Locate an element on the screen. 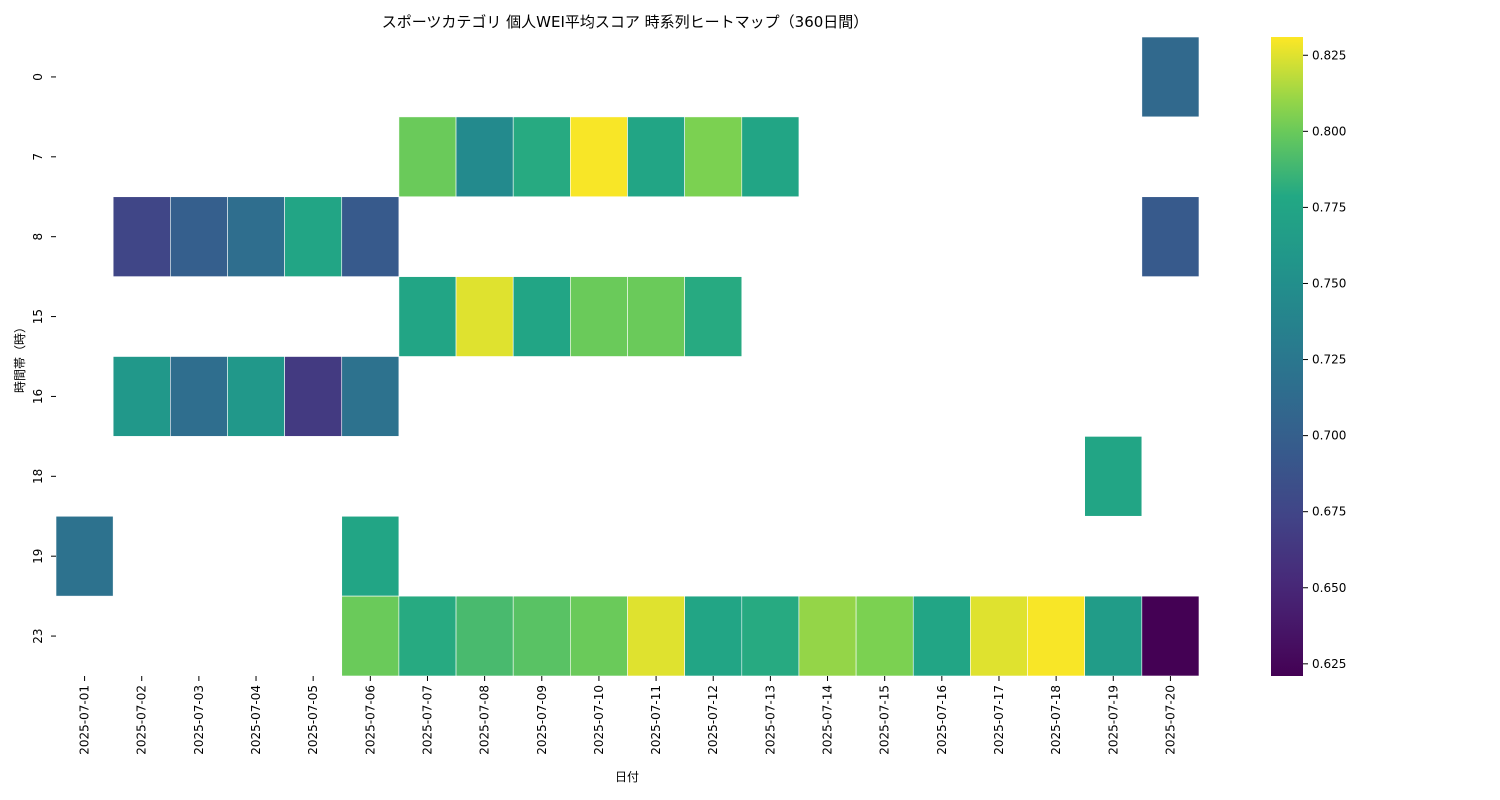 This screenshot has width=1500, height=800. y-tick-label: 16 is located at coordinates (38, 396).